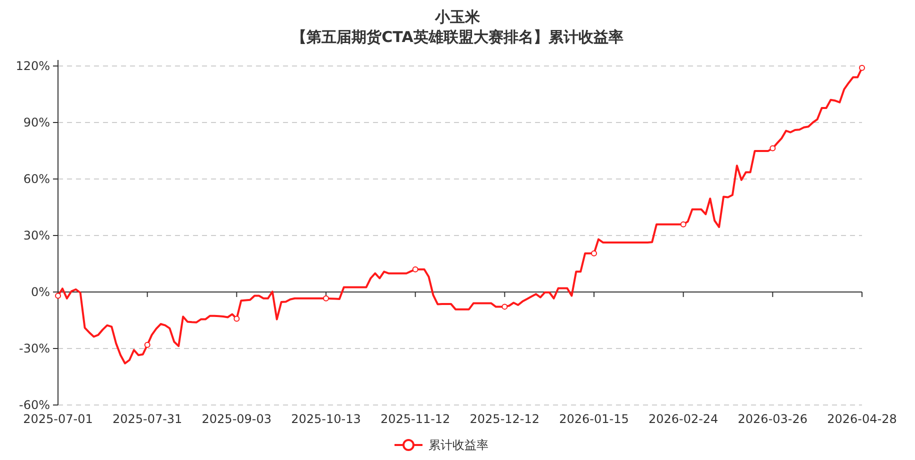 Image resolution: width=915 pixels, height=460 pixels. I want to click on y-tick-label: 0%, so click(40, 292).